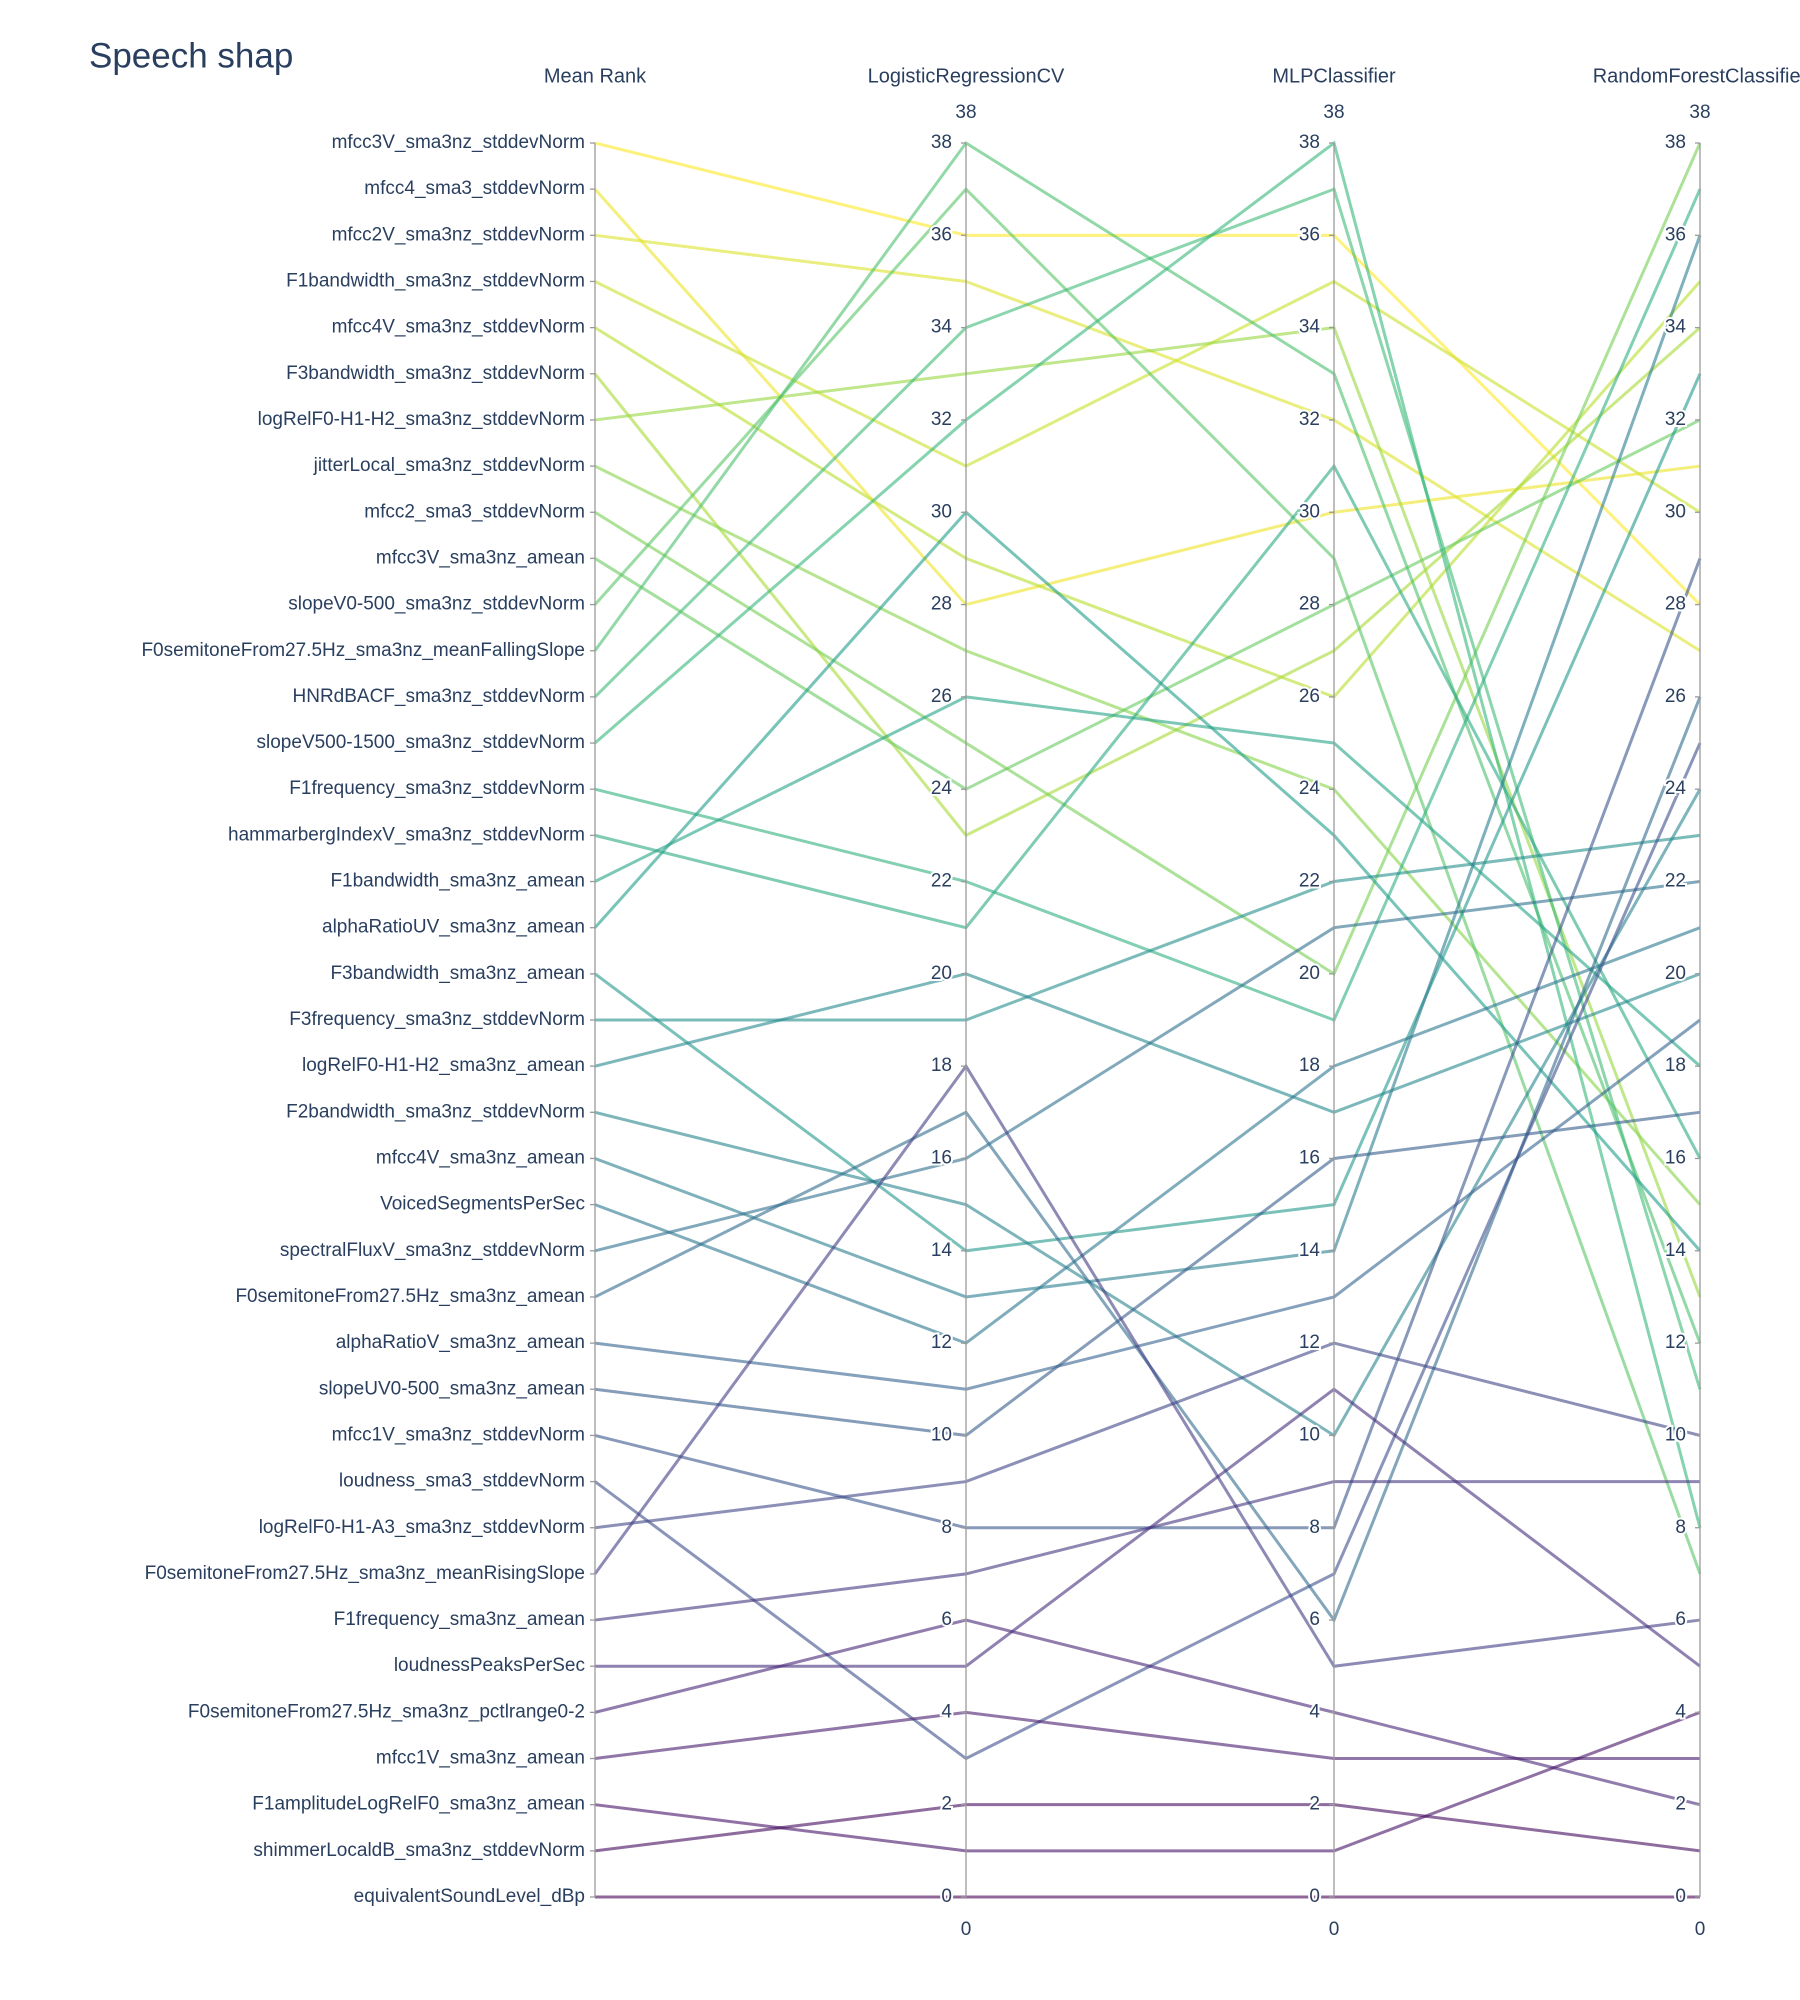 Image resolution: width=1800 pixels, height=2000 pixels. What do you see at coordinates (436, 604) in the screenshot?
I see `tick-label: slopeV0-500_sma3nz_stddevNorm` at bounding box center [436, 604].